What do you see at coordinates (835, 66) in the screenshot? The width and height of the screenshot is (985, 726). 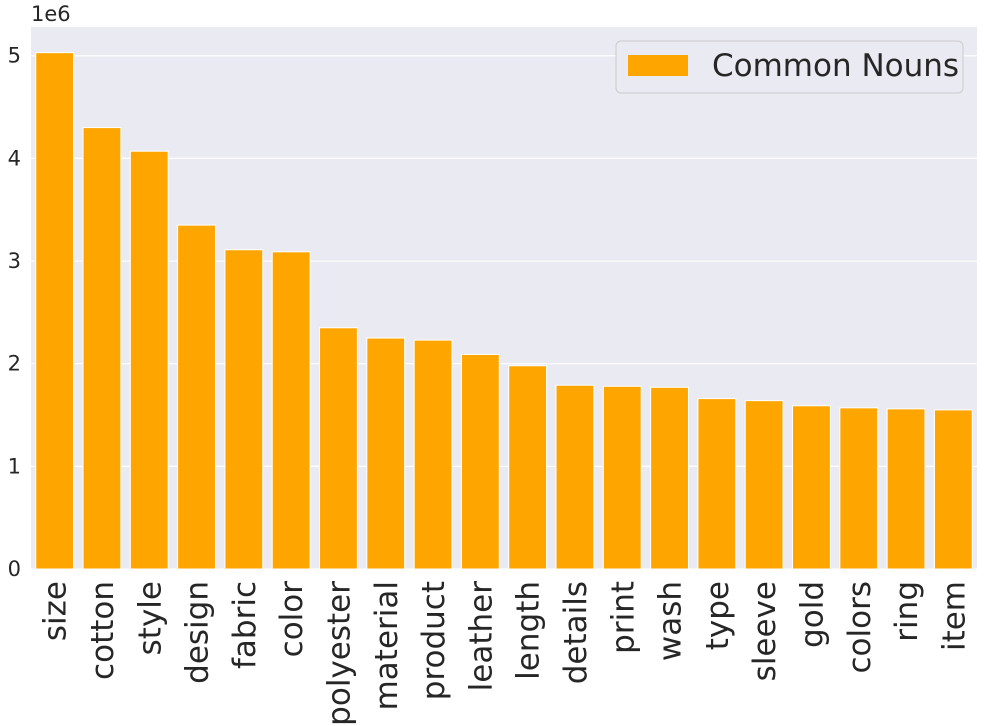 I see `legend-label: Common Nouns` at bounding box center [835, 66].